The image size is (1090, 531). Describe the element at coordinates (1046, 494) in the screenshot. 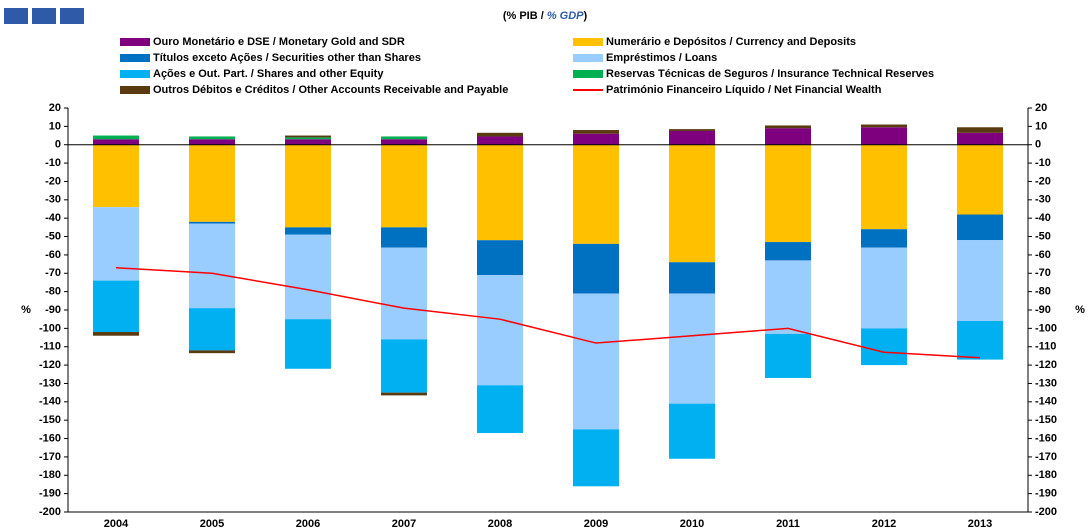

I see `y2-tick-label: -190` at that location.